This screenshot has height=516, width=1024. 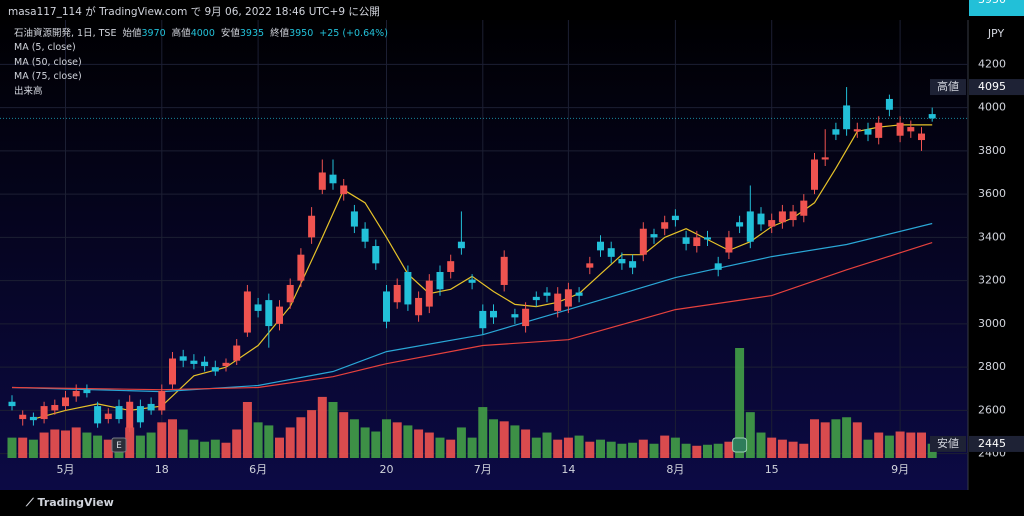 What do you see at coordinates (992, 150) in the screenshot?
I see `y-tick-label: 3800` at bounding box center [992, 150].